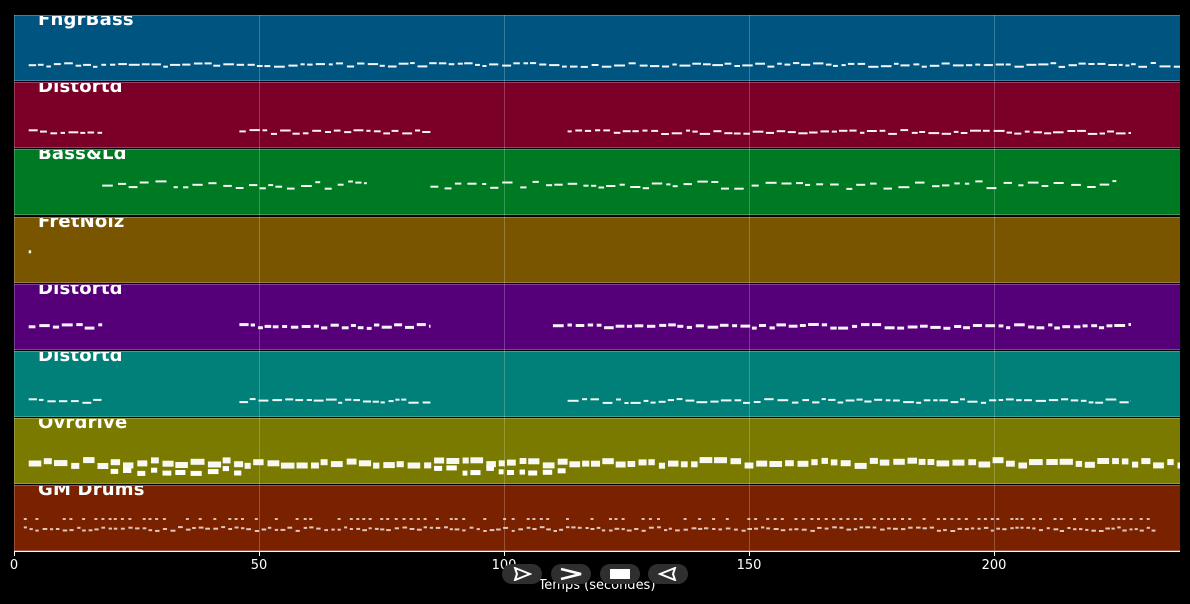  I want to click on track-7: Ovrdrive, so click(597, 451).